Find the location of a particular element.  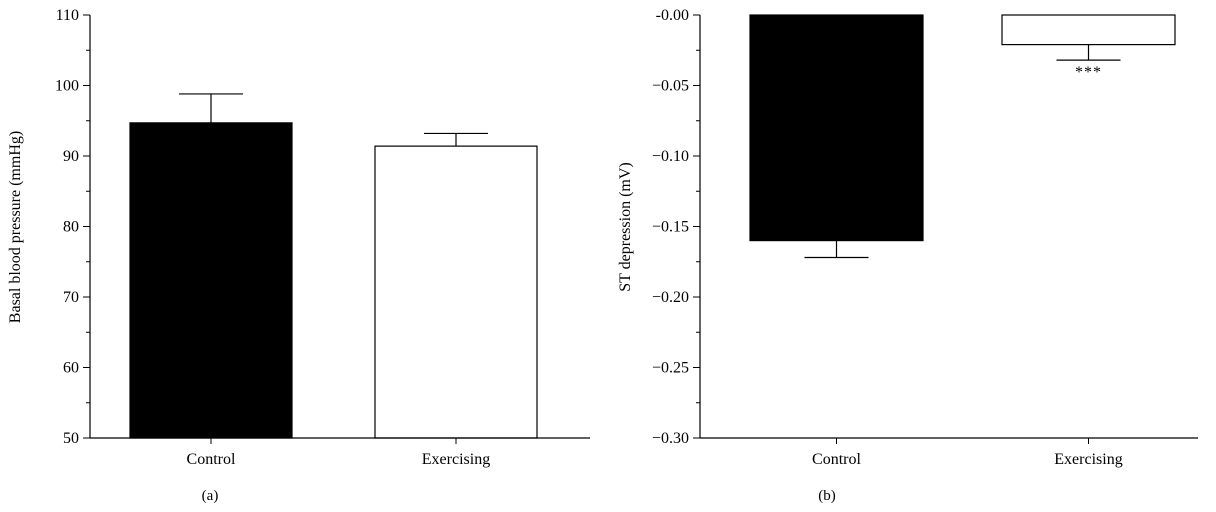

y-tick-label: −0.30 is located at coordinates (670, 438).